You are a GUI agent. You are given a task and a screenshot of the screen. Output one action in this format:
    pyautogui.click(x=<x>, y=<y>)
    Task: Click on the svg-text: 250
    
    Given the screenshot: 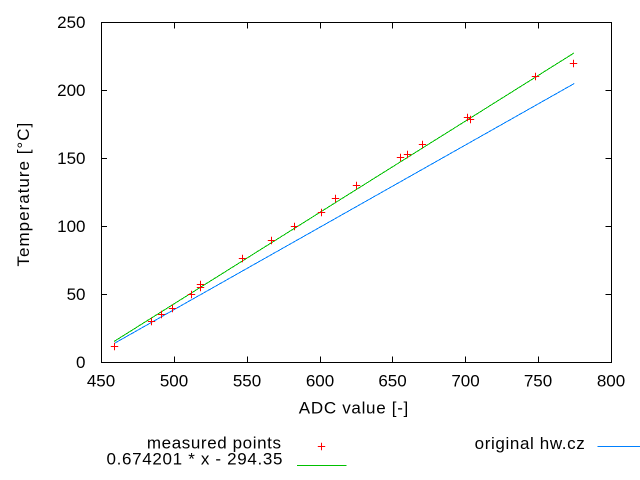 What is the action you would take?
    pyautogui.click(x=71, y=22)
    